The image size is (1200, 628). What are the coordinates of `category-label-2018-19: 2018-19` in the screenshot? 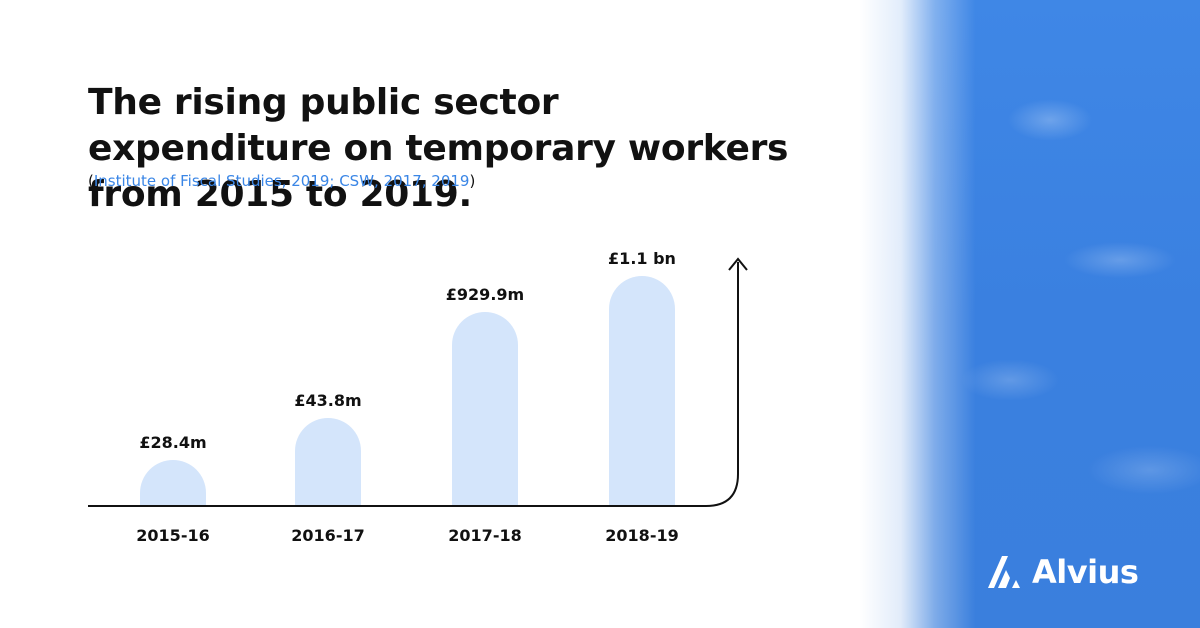 It's located at (641, 535).